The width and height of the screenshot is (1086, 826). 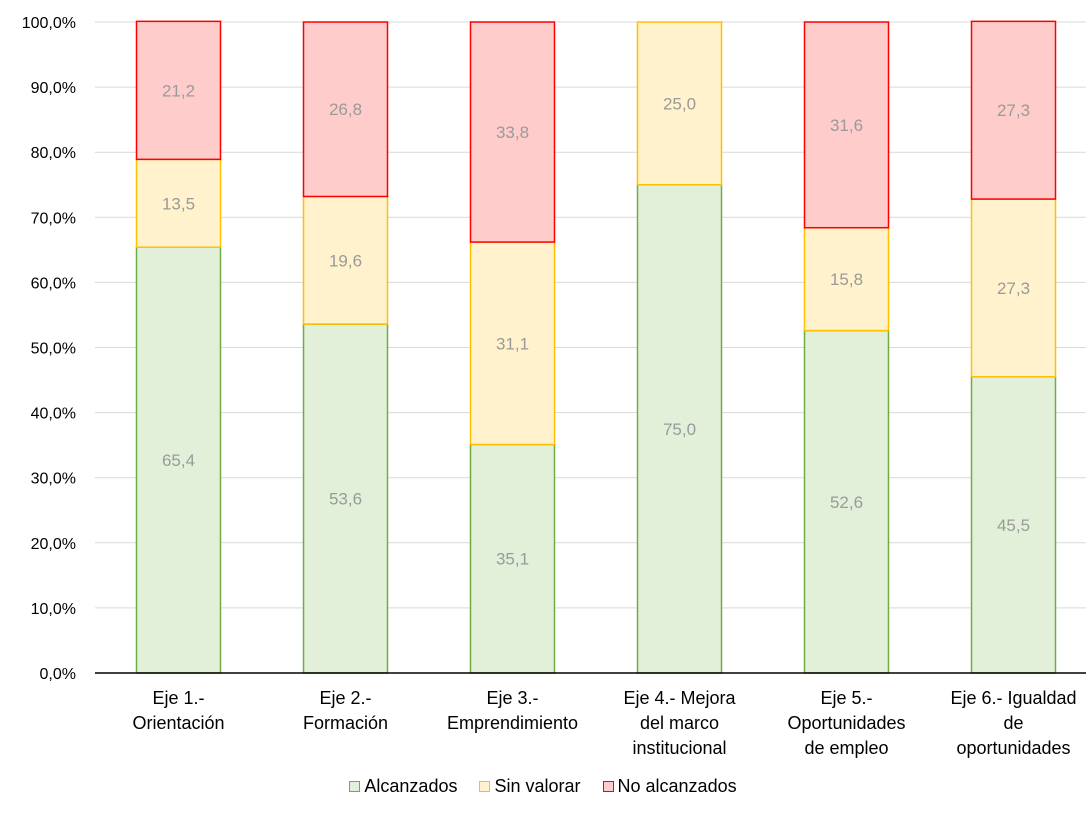 What do you see at coordinates (53, 218) in the screenshot?
I see `y-tick-label: 70,0%` at bounding box center [53, 218].